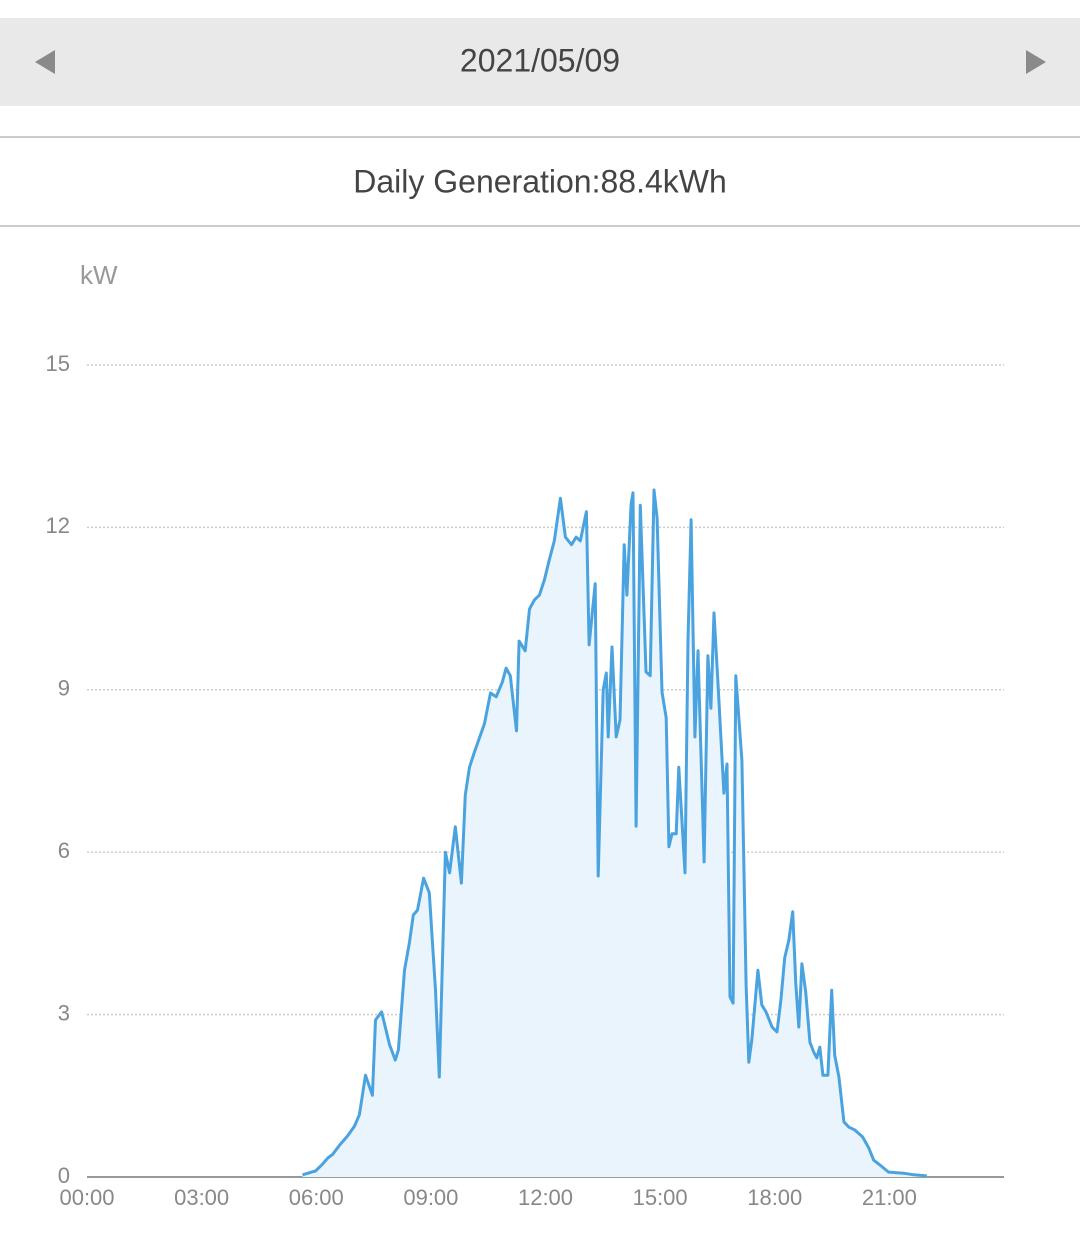 Image resolution: width=1080 pixels, height=1238 pixels. I want to click on y-tick-label: 6, so click(64, 850).